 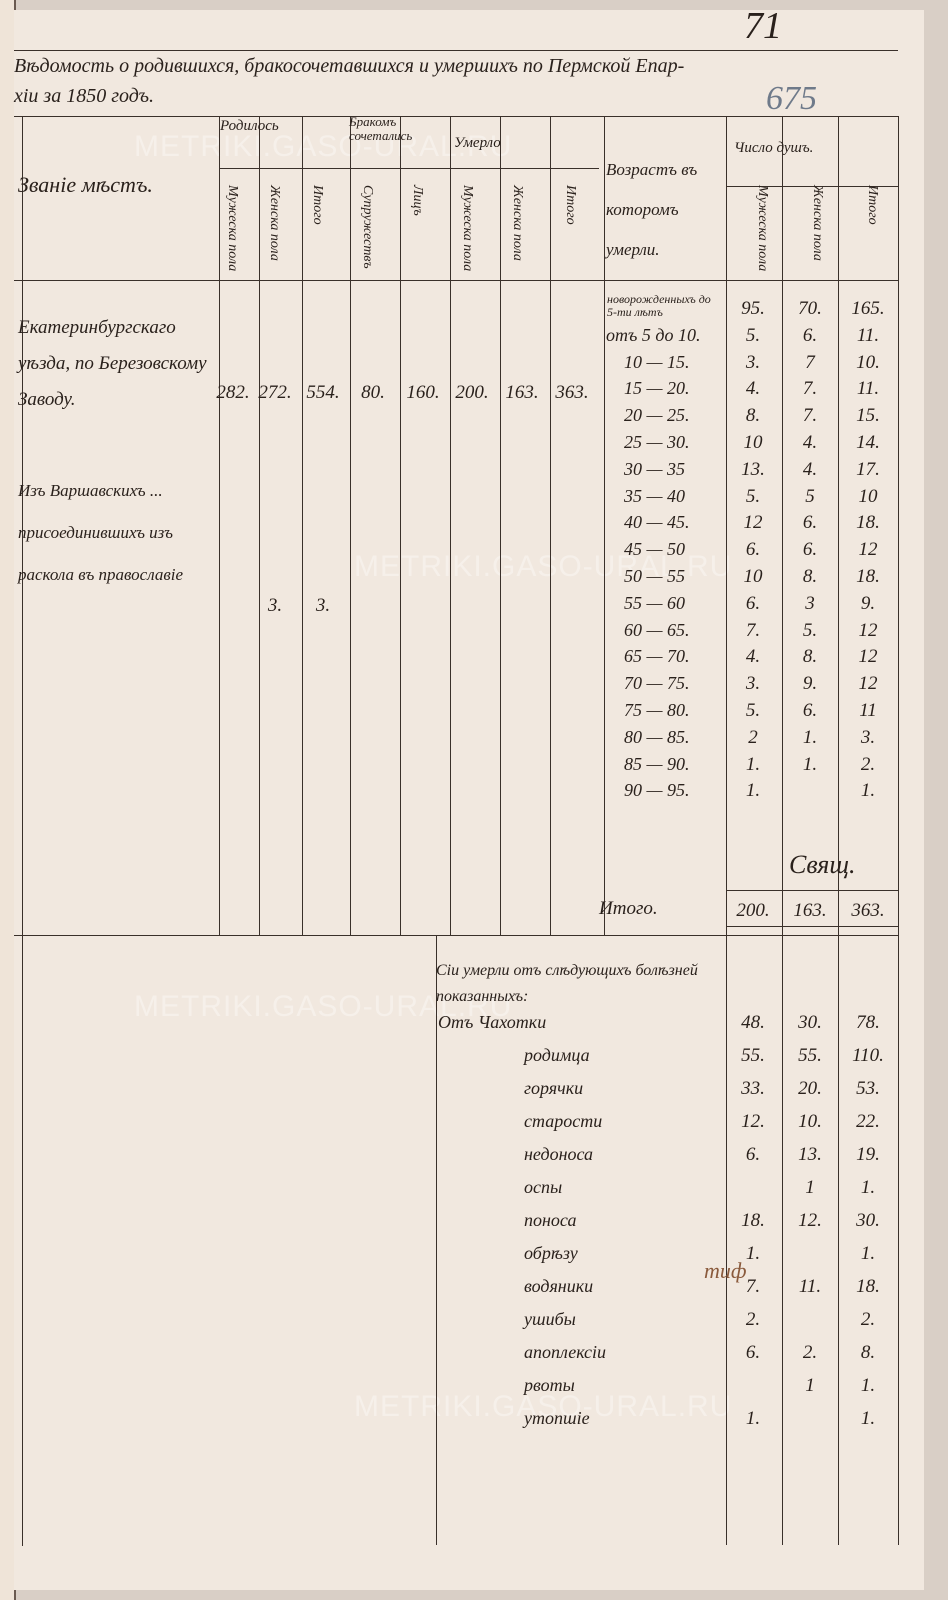 I want to click on cause-male: 1., so click(x=753, y=1418).